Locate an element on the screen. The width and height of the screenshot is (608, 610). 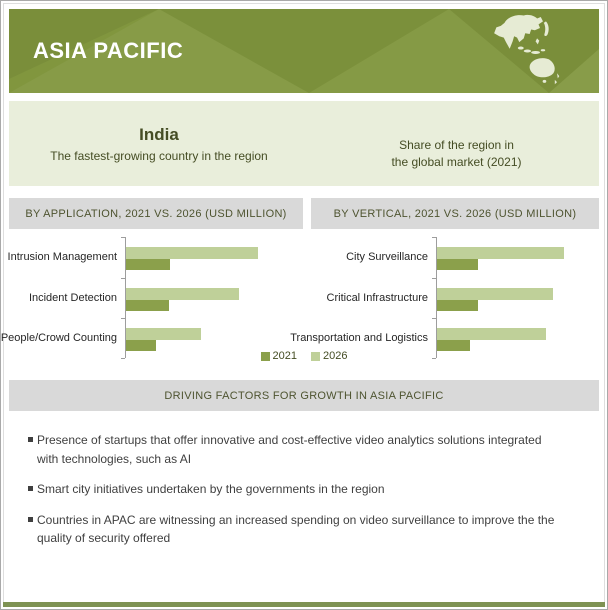
chart-row: People/Crowd Counting is located at coordinates (151, 338).